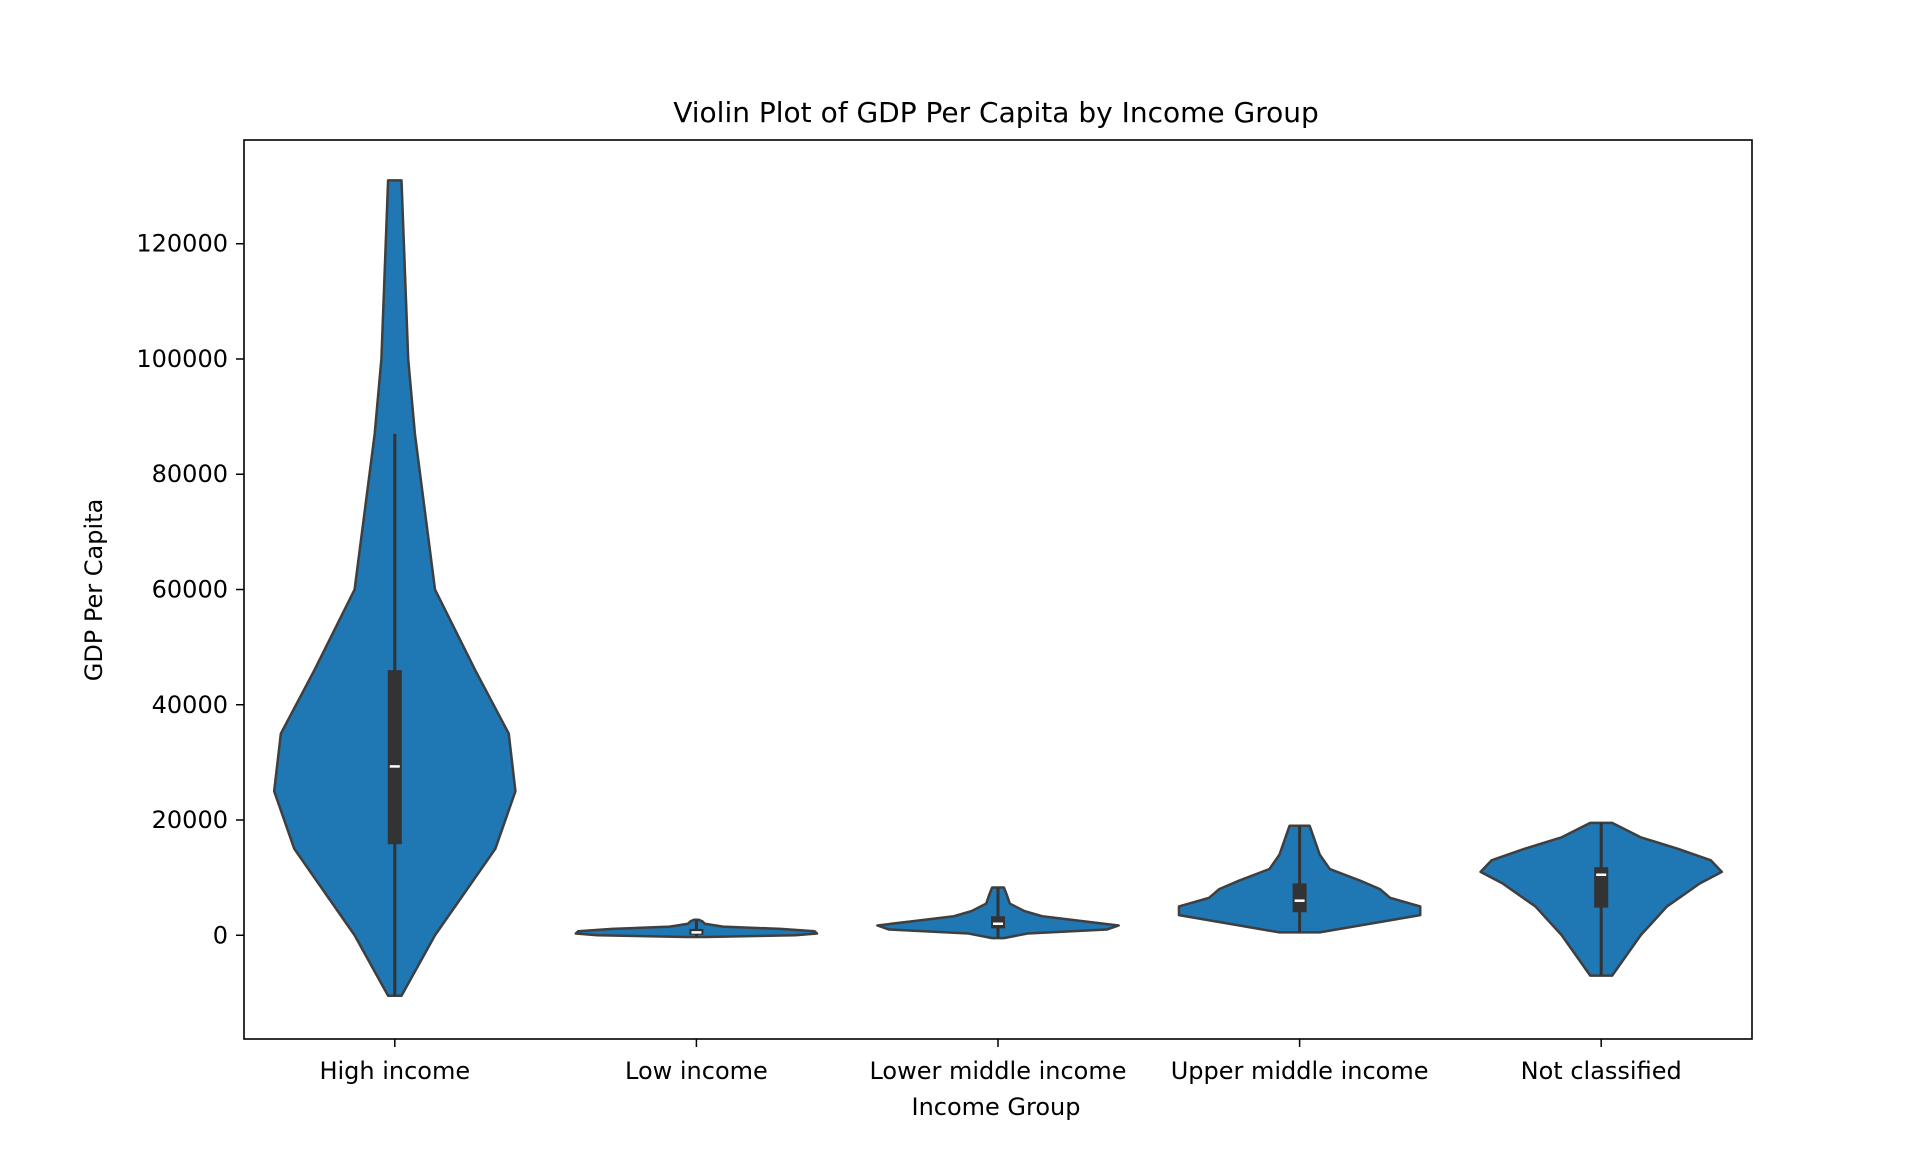 The height and width of the screenshot is (1152, 1920). I want to click on y-tick-label: 40000, so click(190, 705).